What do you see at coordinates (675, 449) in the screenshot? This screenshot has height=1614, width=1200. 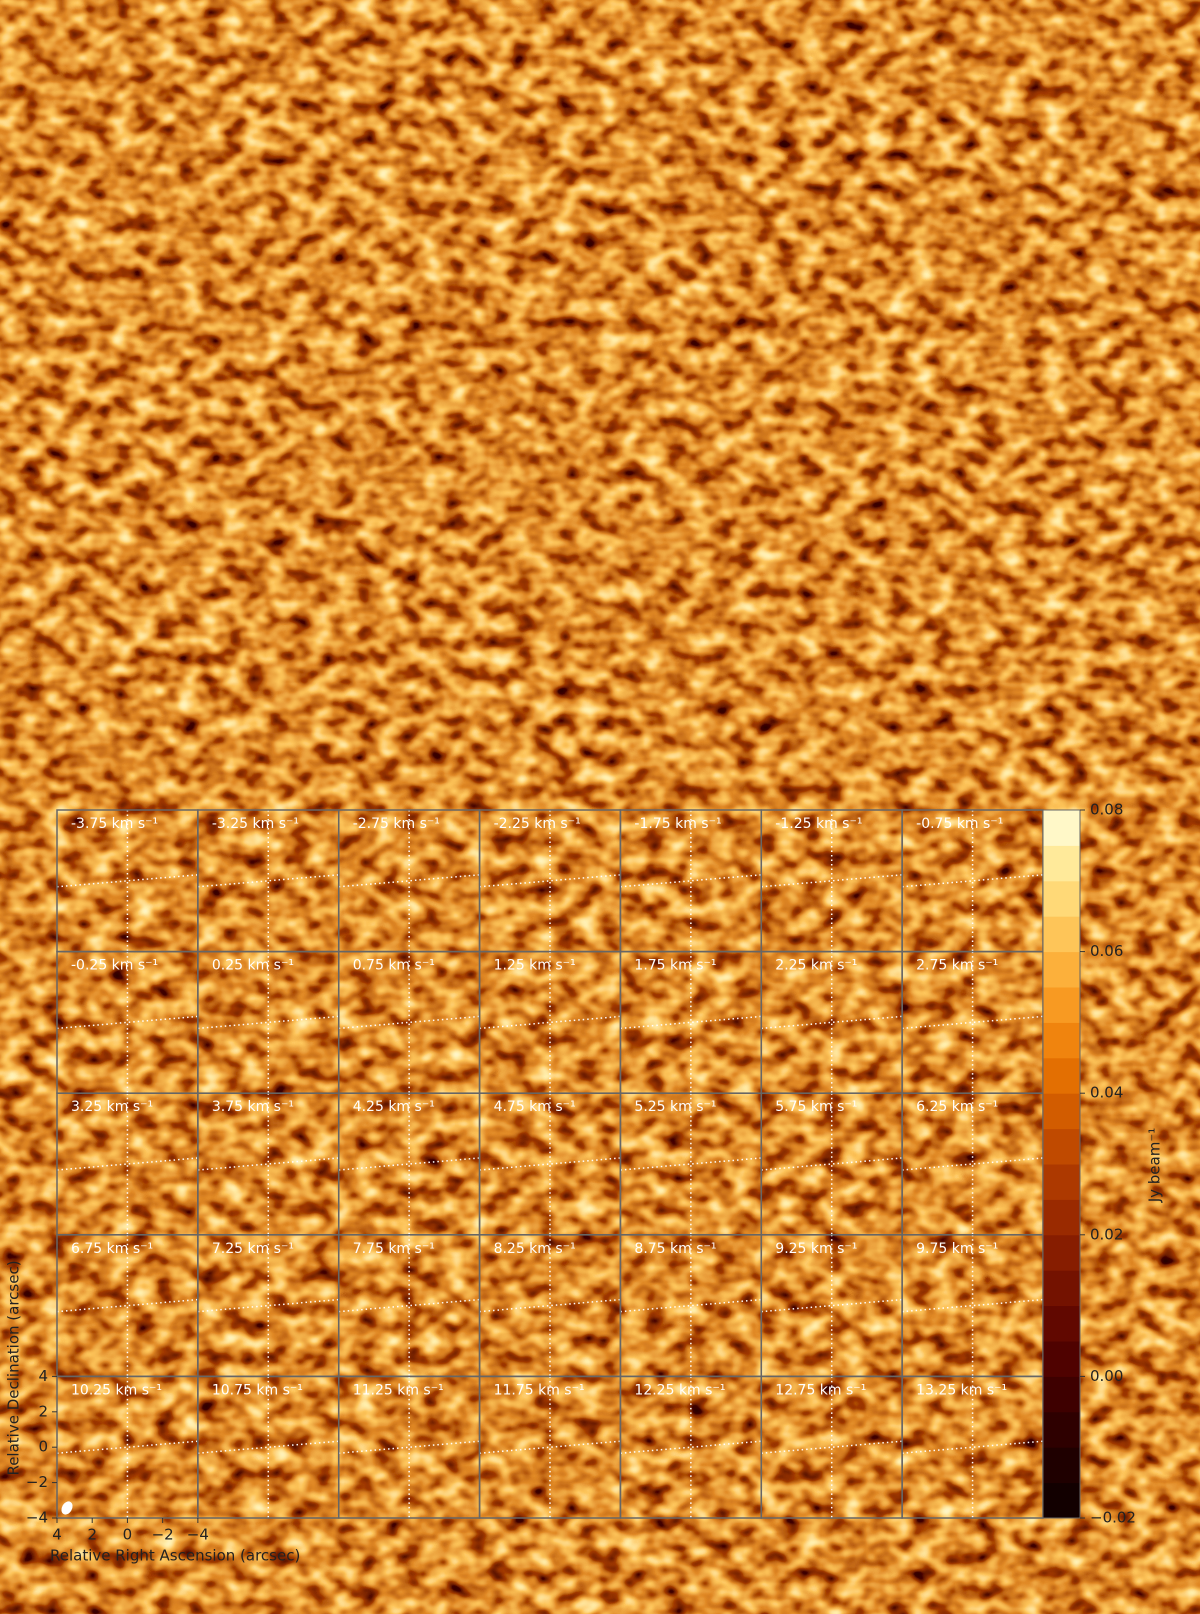 I see `panel-label: 8.75 km s⁻¹` at bounding box center [675, 449].